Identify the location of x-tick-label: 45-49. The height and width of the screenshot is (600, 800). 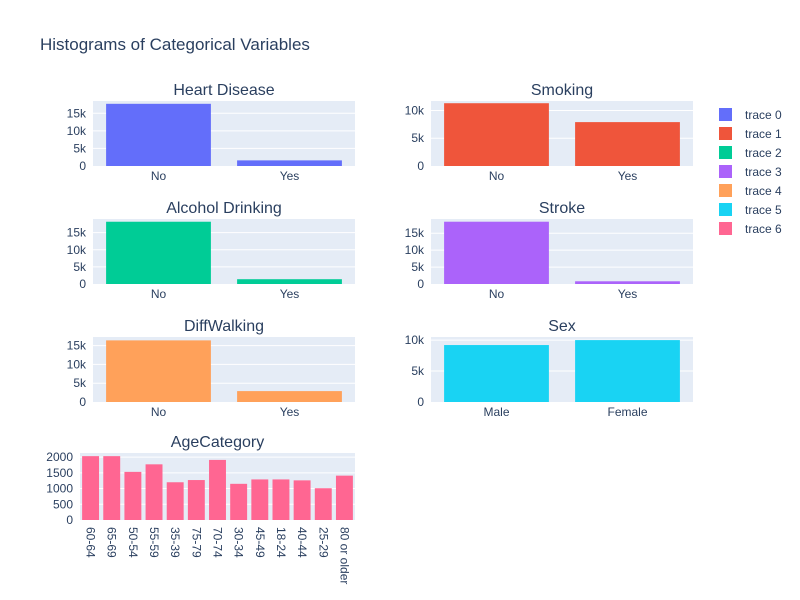
(260, 542).